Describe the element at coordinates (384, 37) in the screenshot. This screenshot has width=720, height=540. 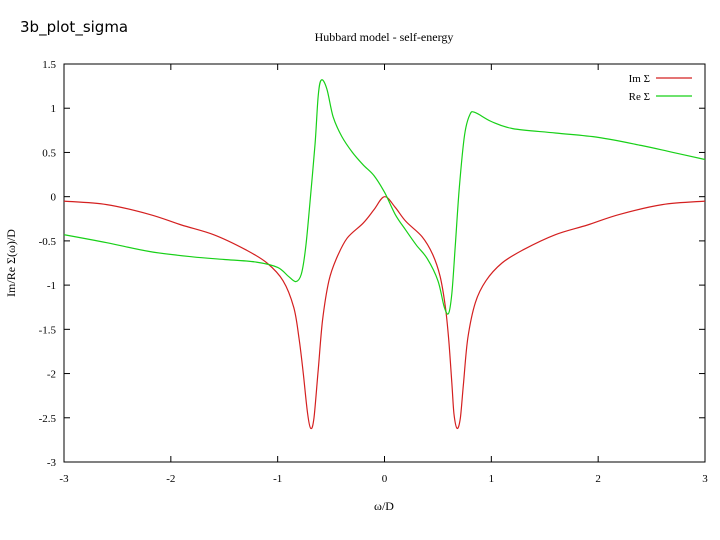
I see `chart-title: Hubbard model - self-energy` at that location.